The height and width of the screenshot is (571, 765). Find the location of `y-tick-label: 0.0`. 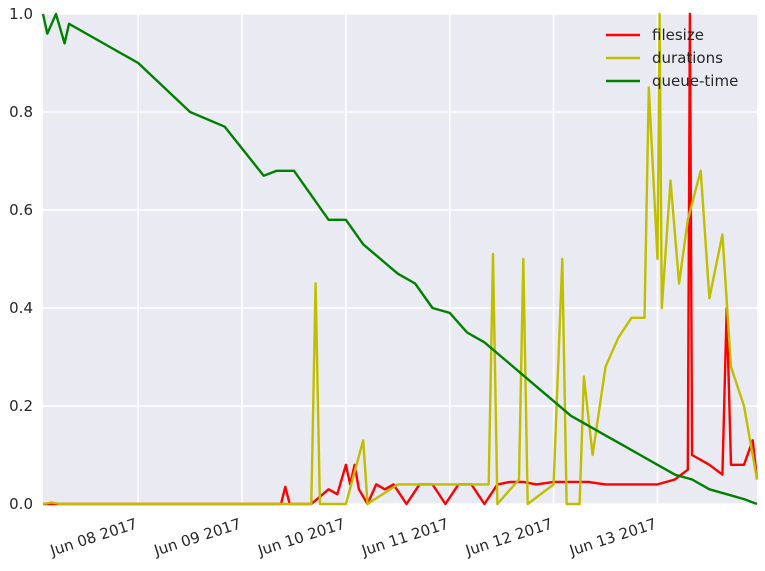

y-tick-label: 0.0 is located at coordinates (21, 504).